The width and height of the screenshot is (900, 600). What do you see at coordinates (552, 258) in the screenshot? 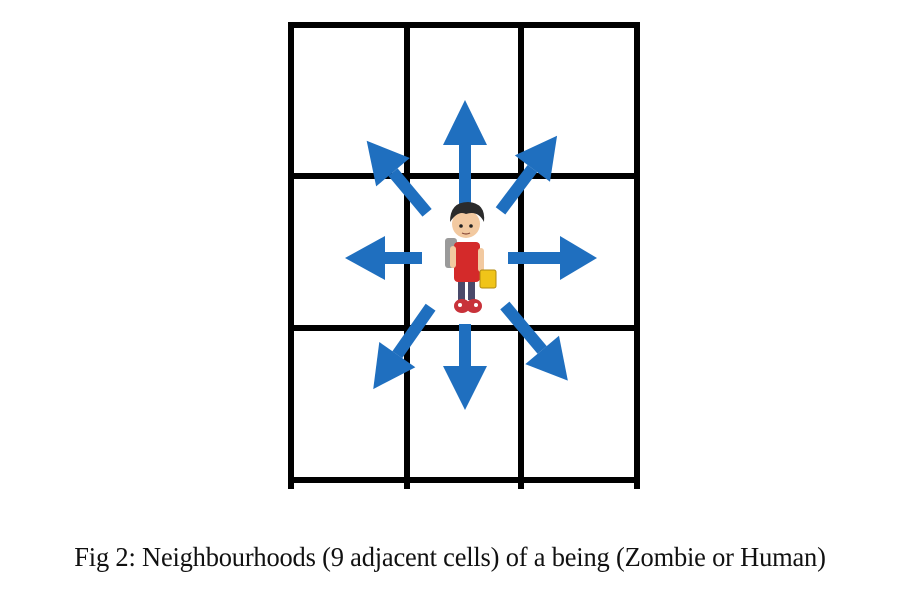
I see `arrow-east` at bounding box center [552, 258].